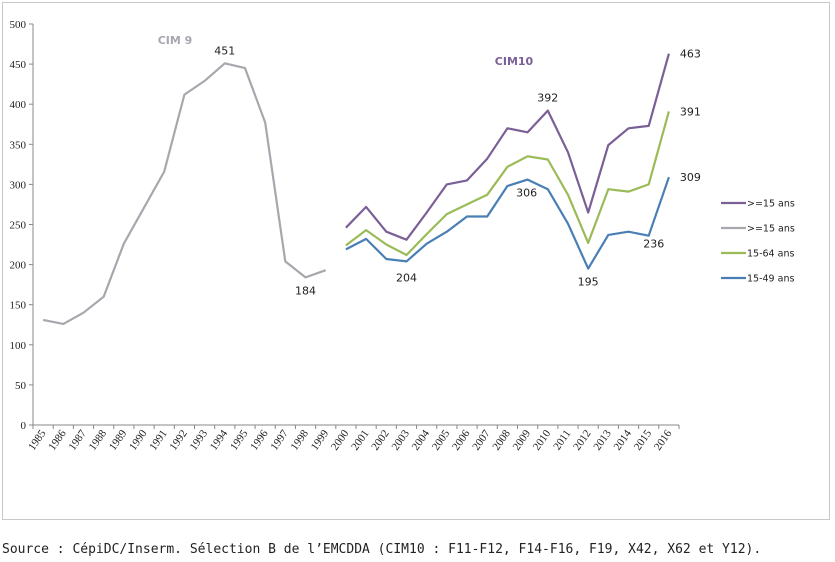 Image resolution: width=835 pixels, height=562 pixels. Describe the element at coordinates (175, 40) in the screenshot. I see `annotation-cim9: CIM 9` at that location.